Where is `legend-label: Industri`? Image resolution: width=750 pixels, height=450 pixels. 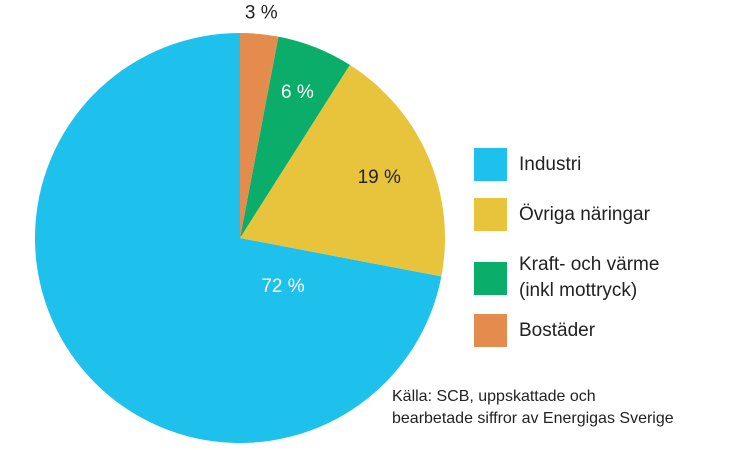 legend-label: Industri is located at coordinates (550, 164).